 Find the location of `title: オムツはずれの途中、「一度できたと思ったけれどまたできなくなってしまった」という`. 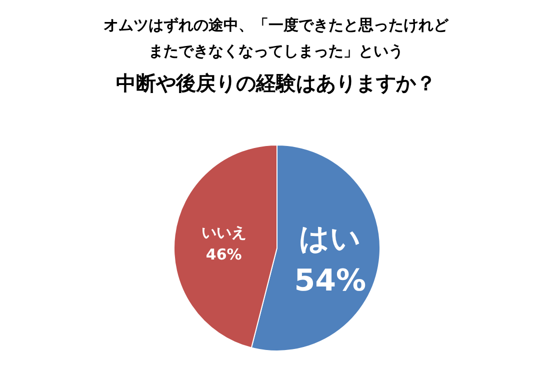

title: オムツはずれの途中、「一度できたと思ったけれどまたできなくなってしまった」という is located at coordinates (276, 38).